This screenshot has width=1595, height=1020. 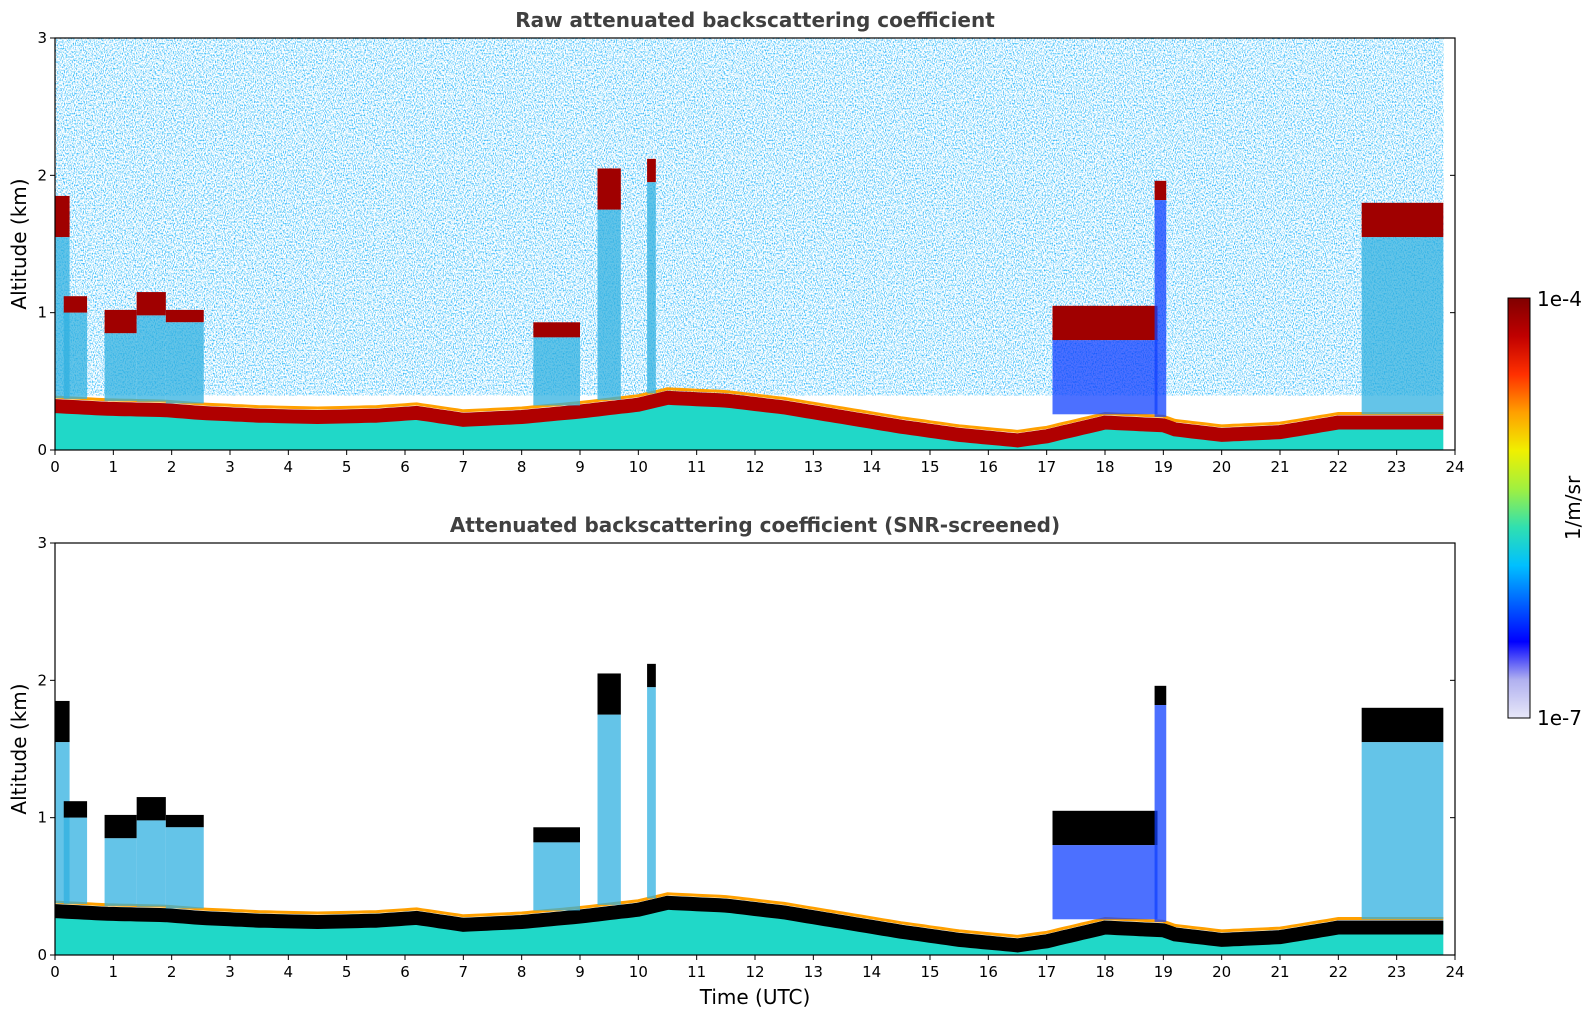 What do you see at coordinates (988, 467) in the screenshot?
I see `x-tick-label: 16` at bounding box center [988, 467].